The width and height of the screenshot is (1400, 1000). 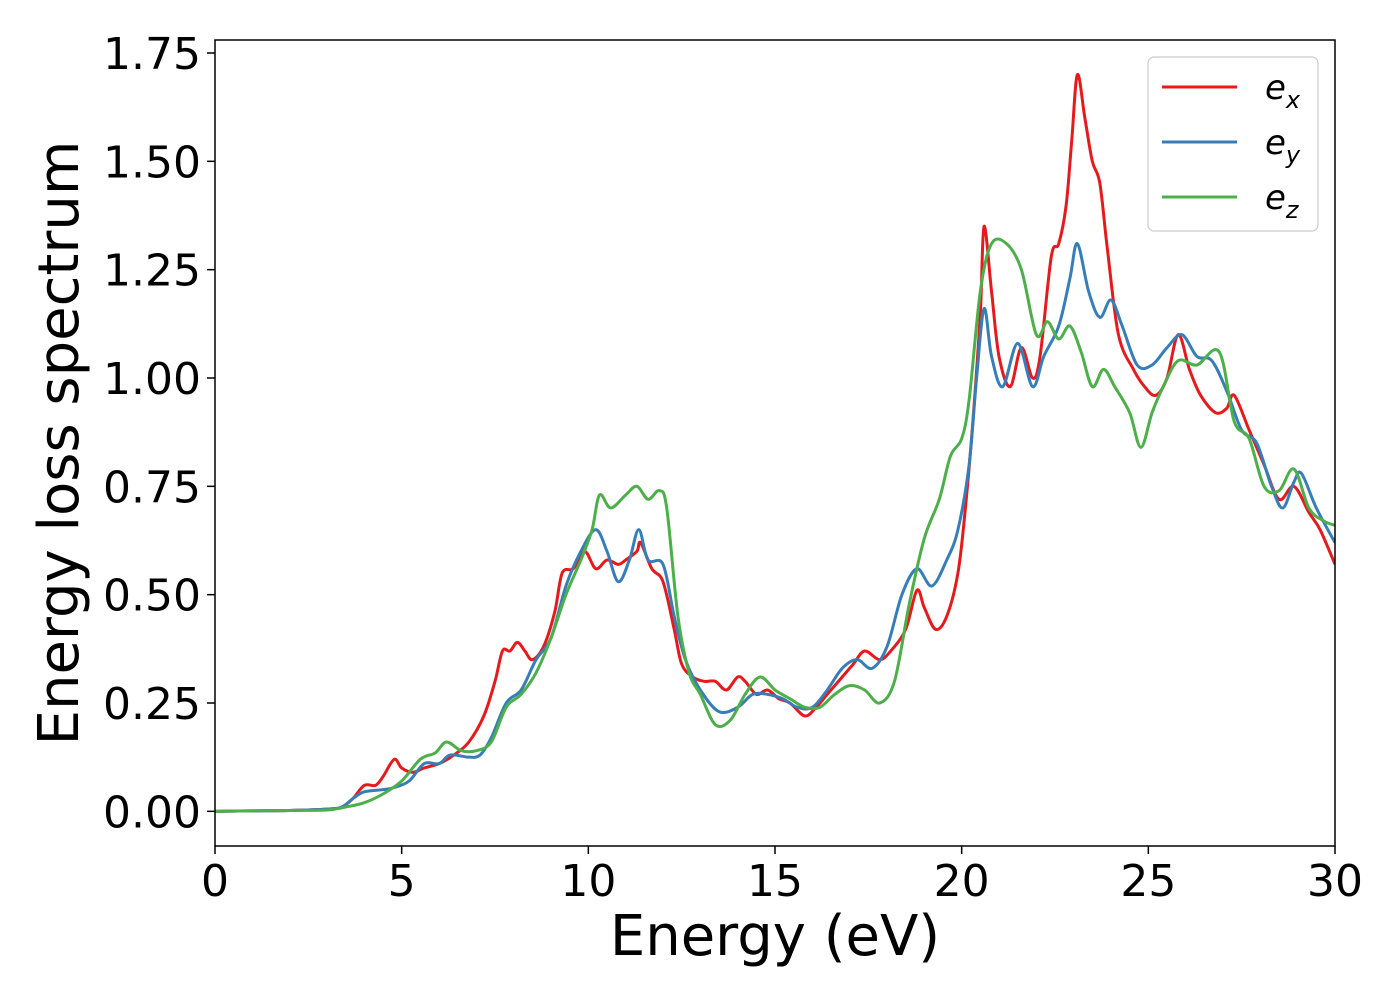 What do you see at coordinates (775, 881) in the screenshot?
I see `x-tick-label: 15` at bounding box center [775, 881].